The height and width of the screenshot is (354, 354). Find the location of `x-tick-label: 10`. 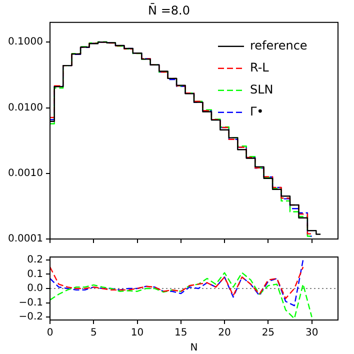

x-tick-label: 10 is located at coordinates (137, 333).